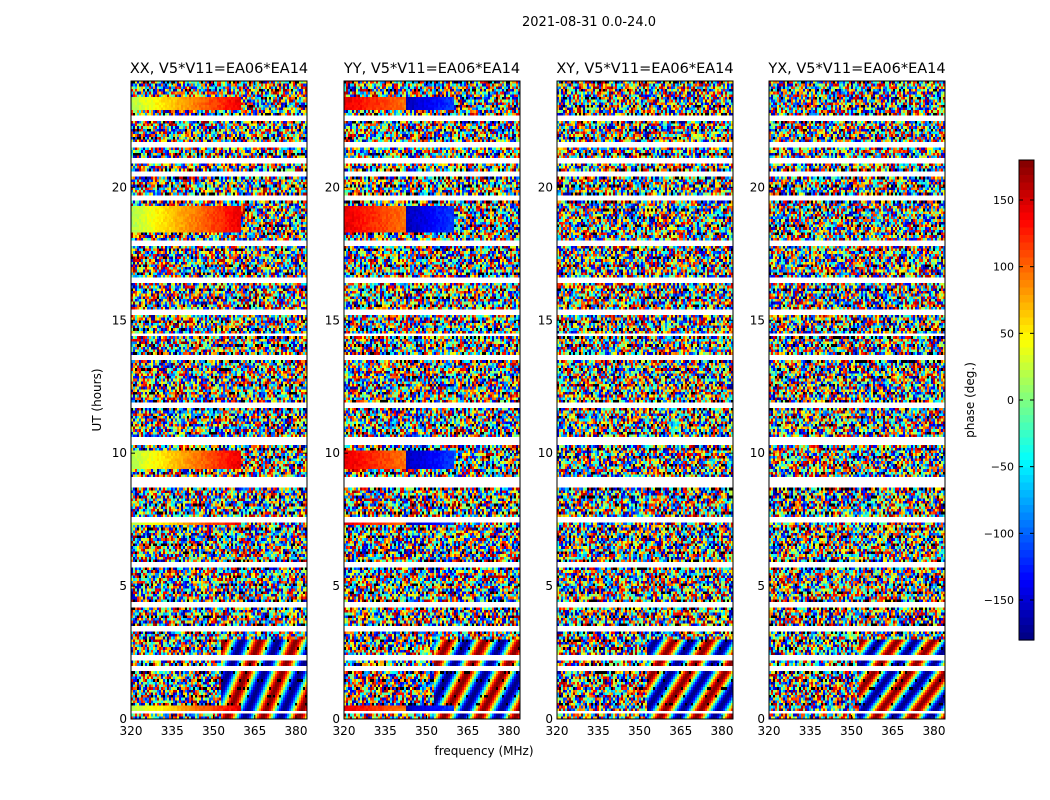  What do you see at coordinates (999, 533) in the screenshot?
I see `colorbar-tick-label: −100` at bounding box center [999, 533].